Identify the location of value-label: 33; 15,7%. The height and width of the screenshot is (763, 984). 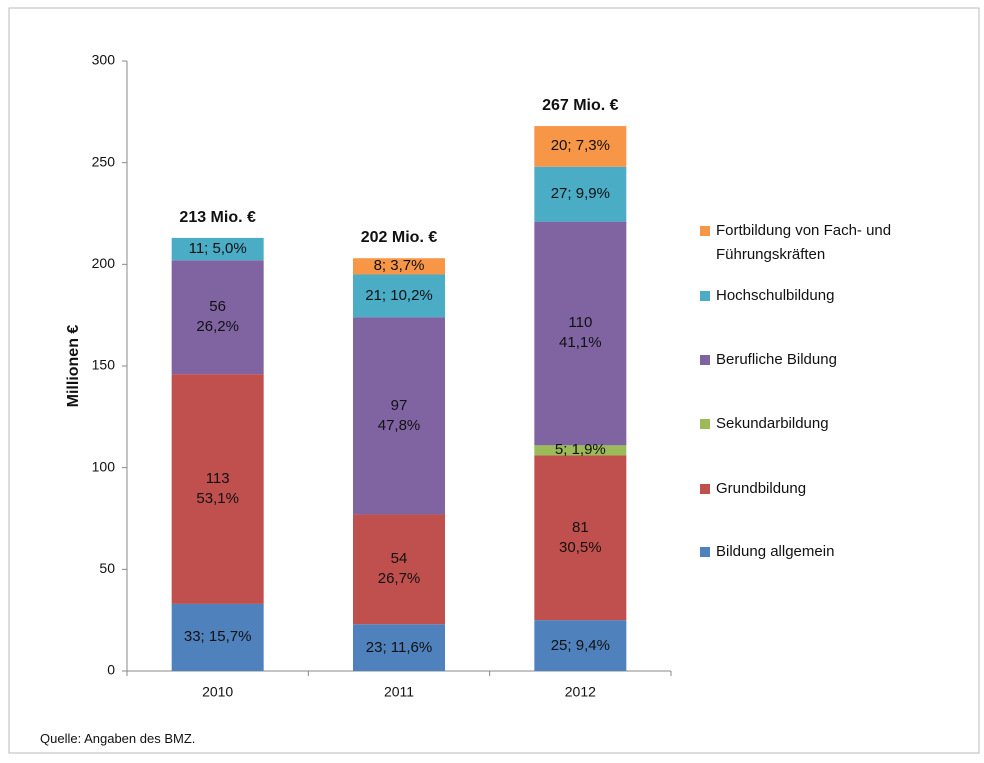
(217, 637).